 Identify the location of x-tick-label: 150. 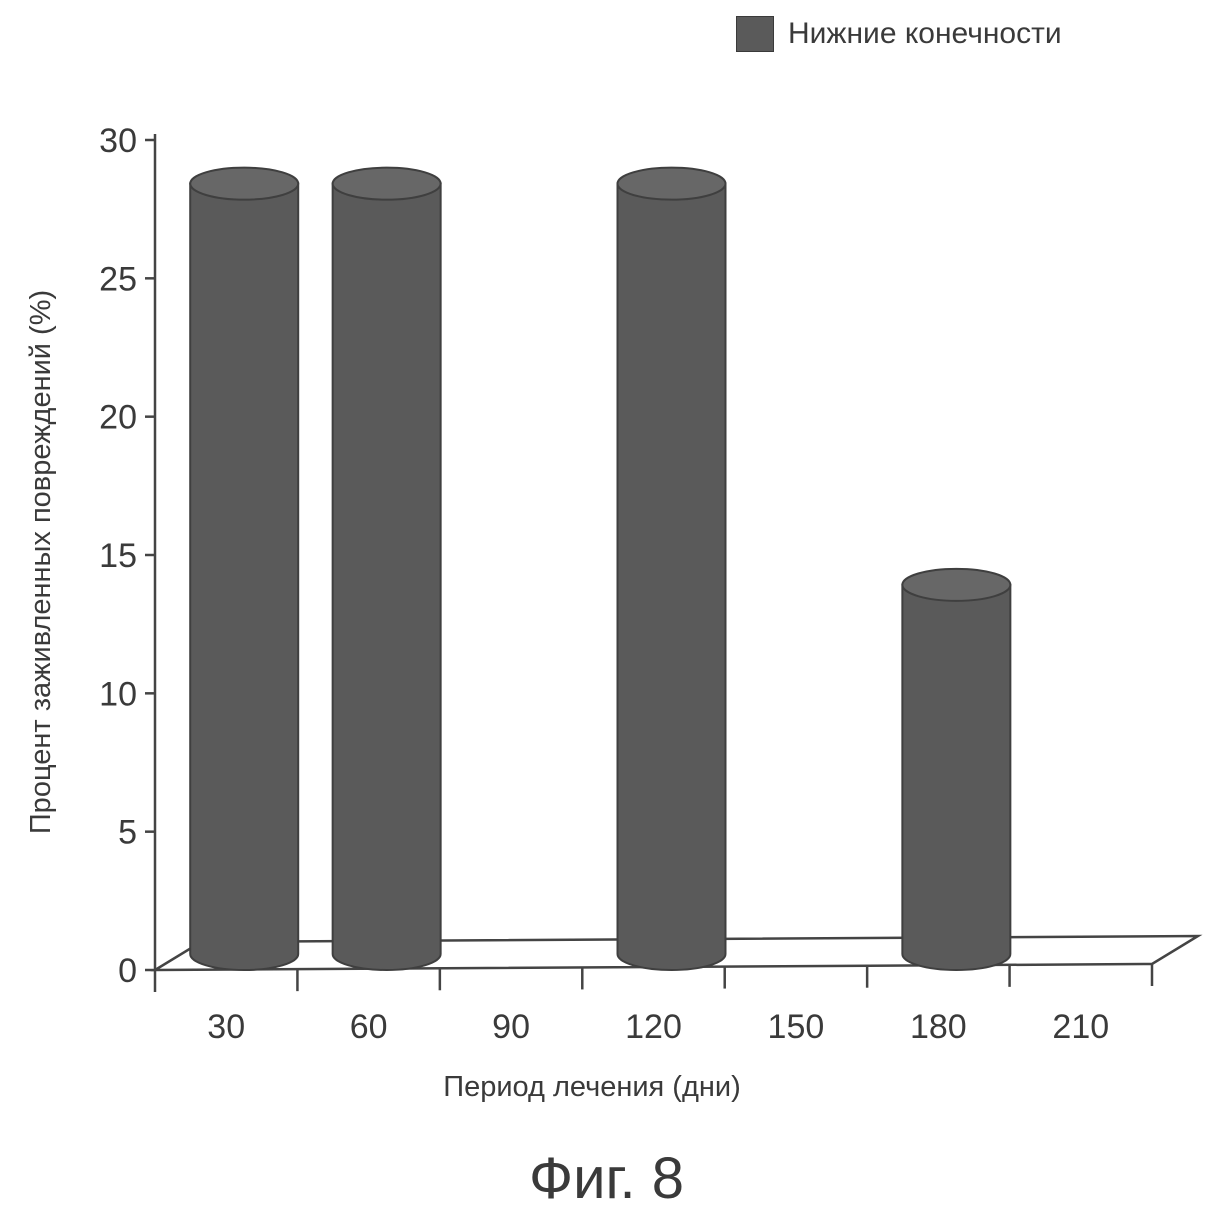
(796, 1027).